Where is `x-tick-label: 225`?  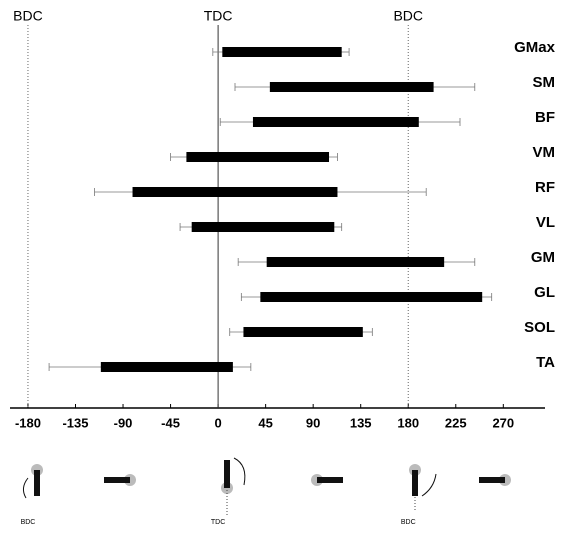 x-tick-label: 225 is located at coordinates (456, 422).